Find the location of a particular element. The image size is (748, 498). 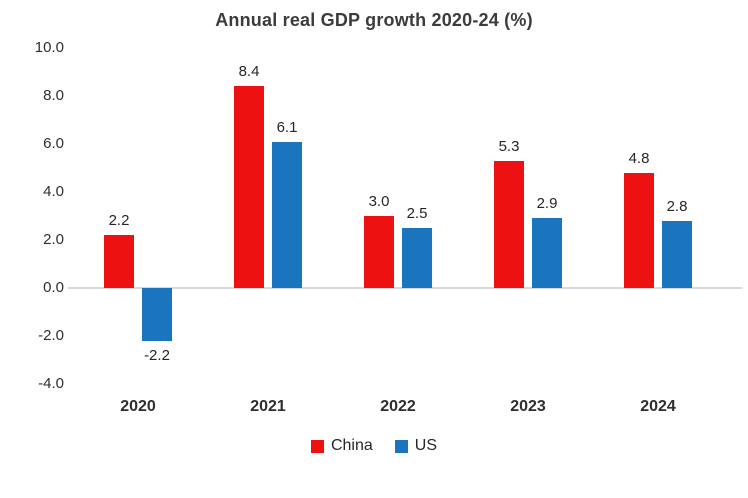

bar-value-label: 5.3 is located at coordinates (509, 146).